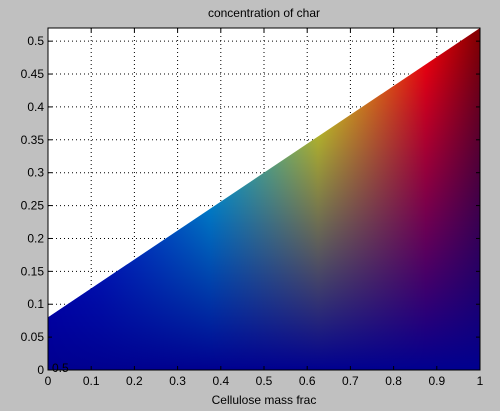 The height and width of the screenshot is (411, 500). I want to click on y-tick-label: 0.25, so click(33, 206).